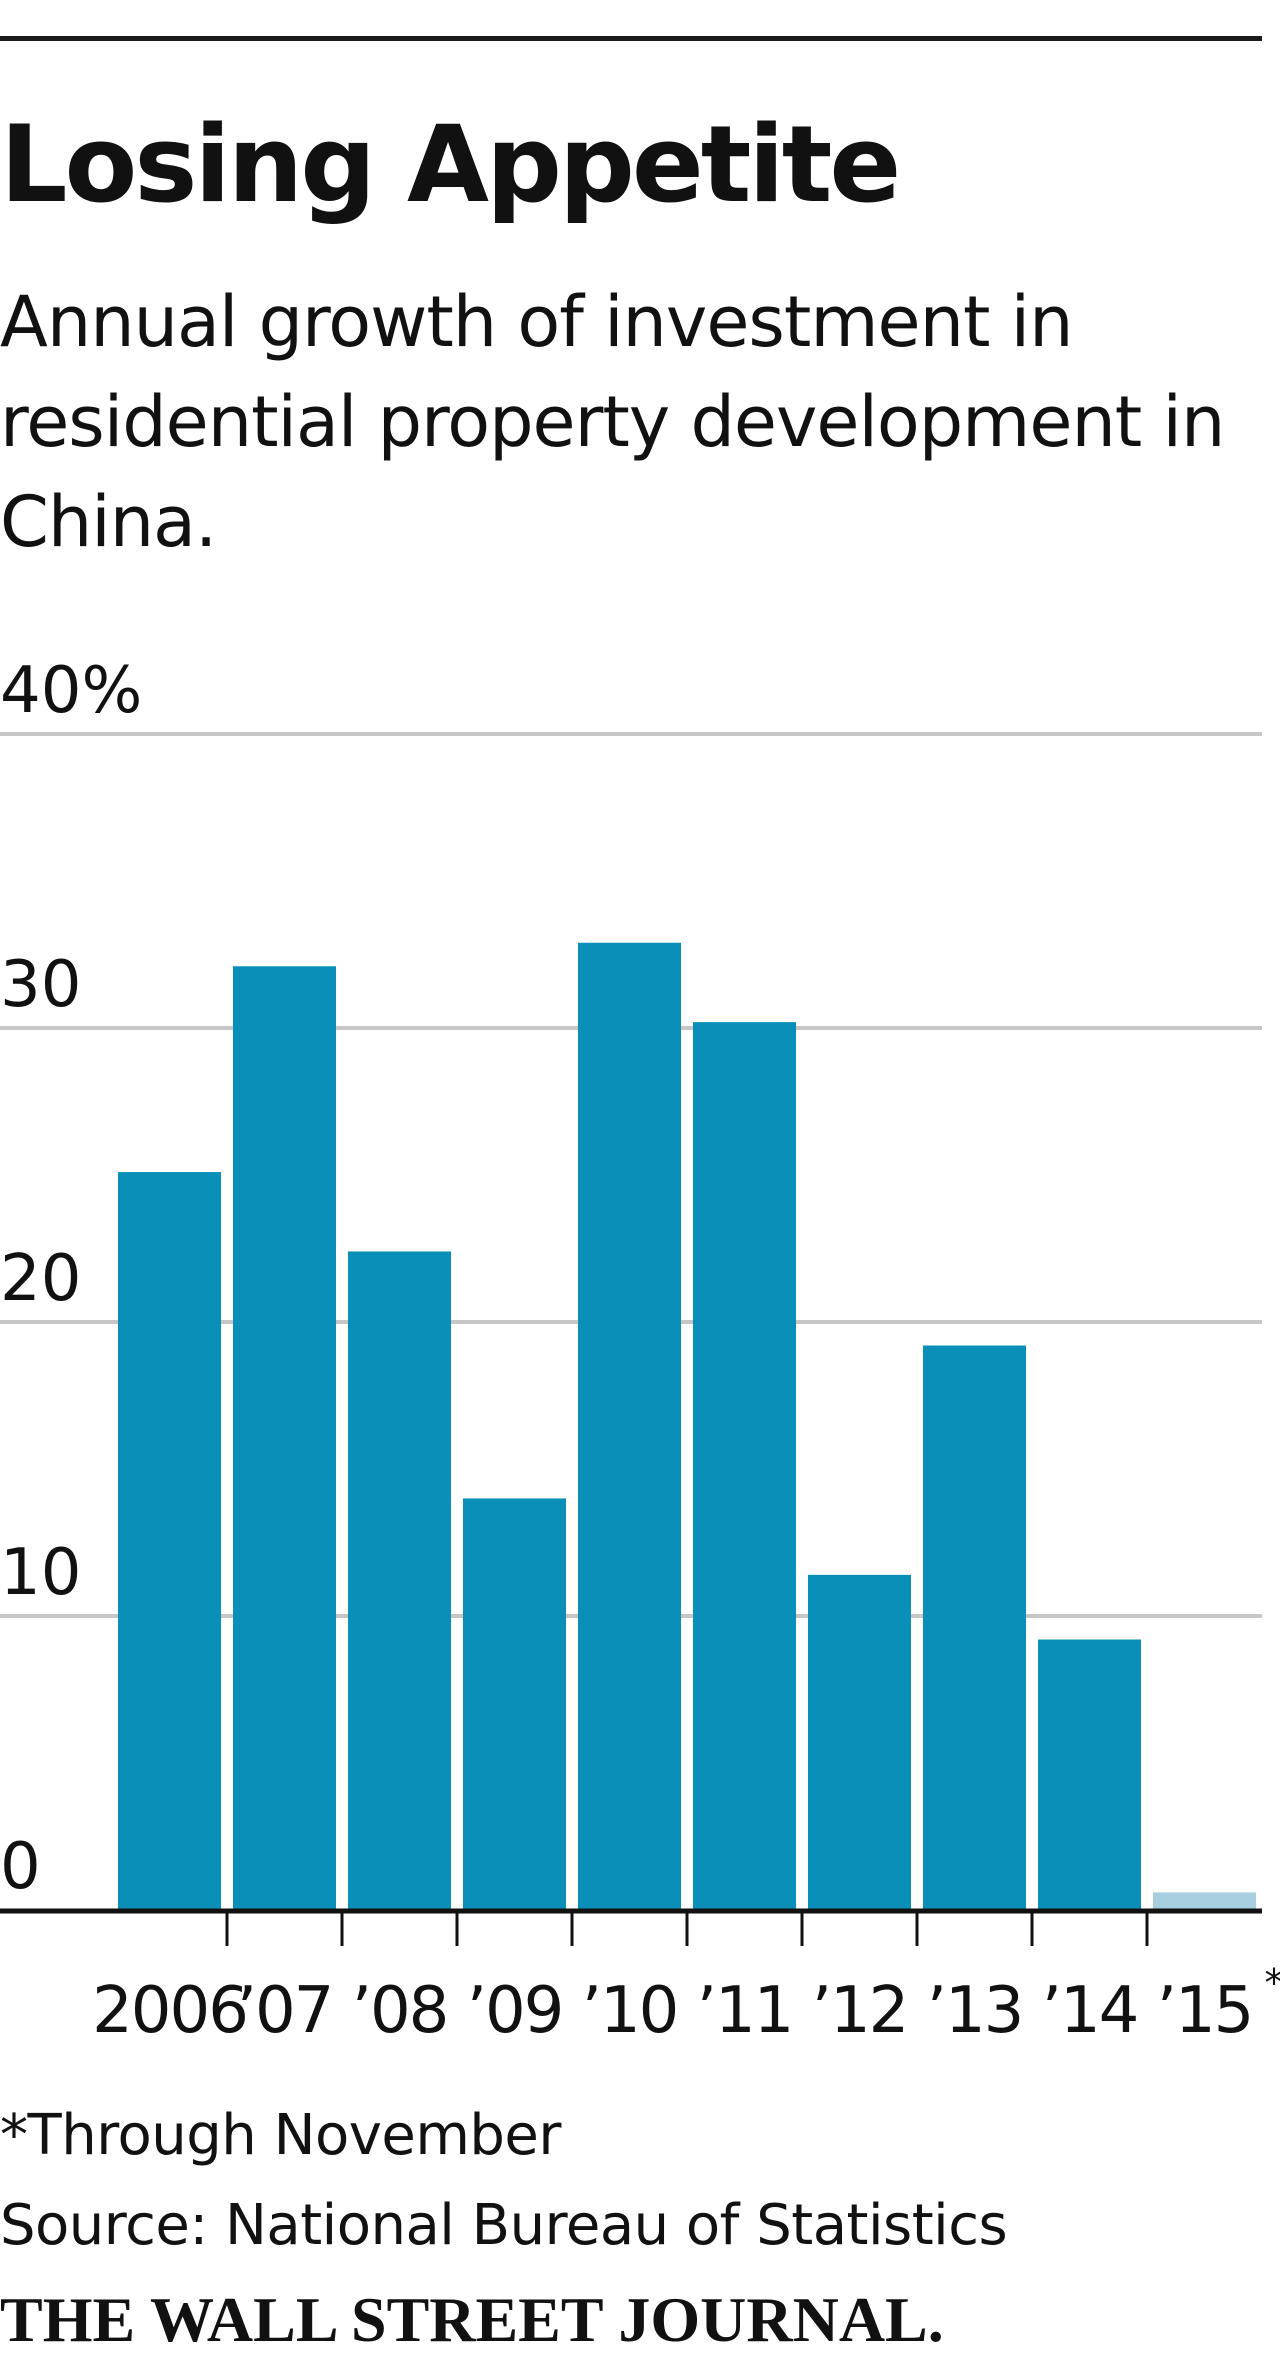 This screenshot has width=1280, height=2369. I want to click on footnote: *Through November, so click(280, 2135).